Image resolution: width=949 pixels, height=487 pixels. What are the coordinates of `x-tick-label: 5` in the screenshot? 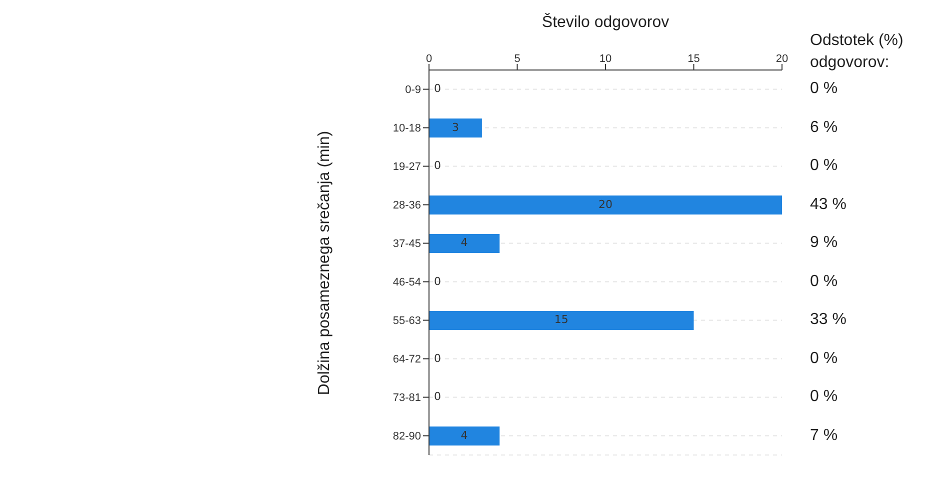 It's located at (517, 59).